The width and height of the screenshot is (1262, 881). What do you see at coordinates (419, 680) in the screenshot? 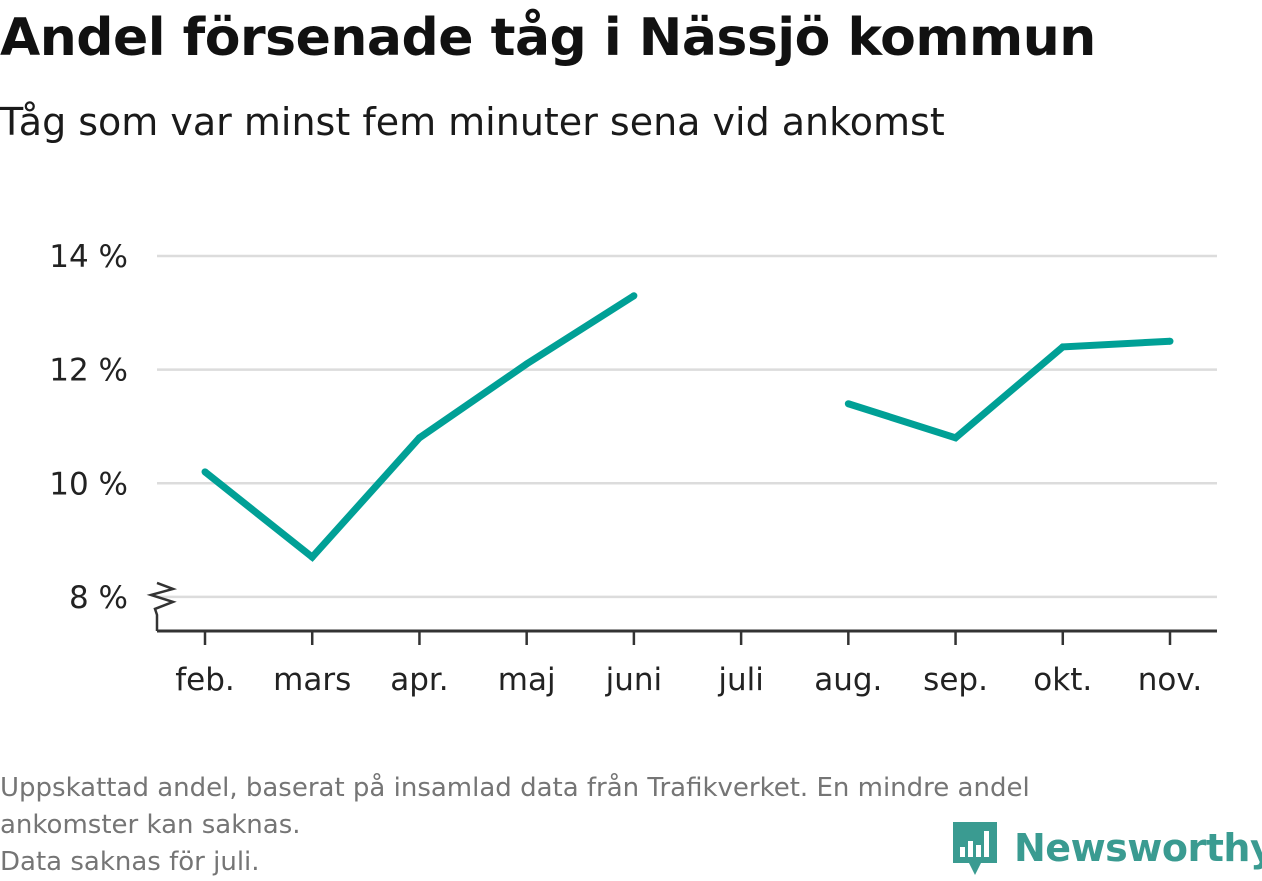
I see `x-tick-label: apr.` at bounding box center [419, 680].